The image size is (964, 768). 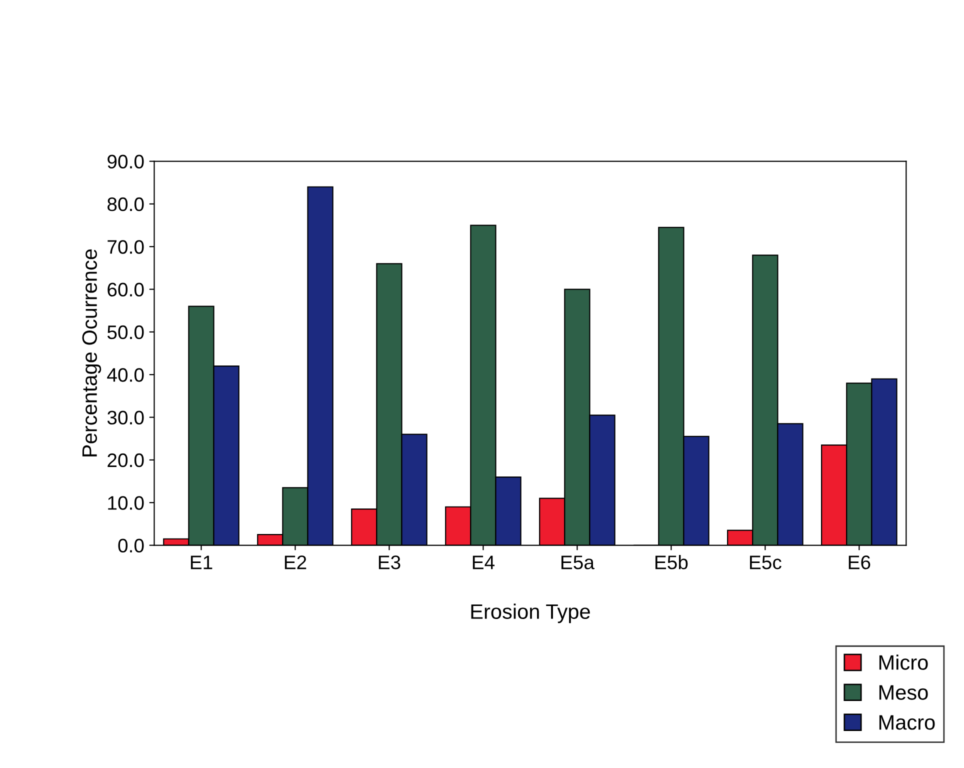 What do you see at coordinates (92, 352) in the screenshot?
I see `y-axis-title: Percentage Ocurrence` at bounding box center [92, 352].